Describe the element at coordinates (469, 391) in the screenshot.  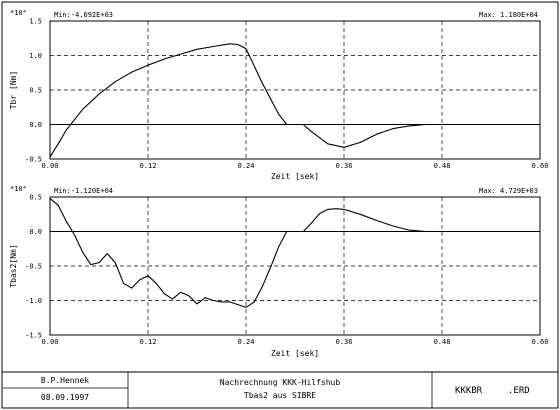
I see `drawing-code: KKKBR` at that location.